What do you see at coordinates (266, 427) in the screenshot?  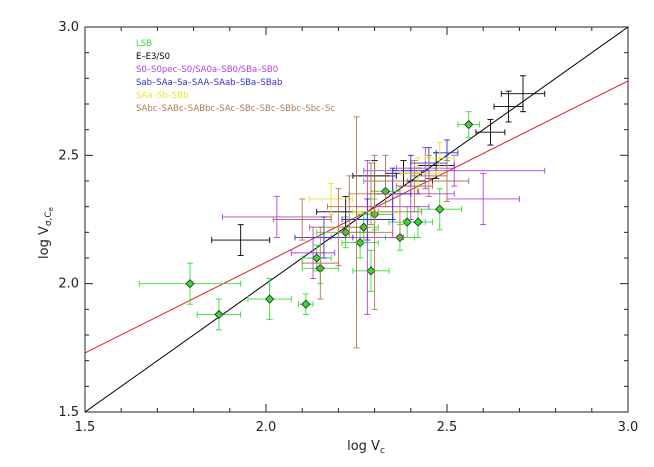 I see `x-tick-label: 2.0` at bounding box center [266, 427].